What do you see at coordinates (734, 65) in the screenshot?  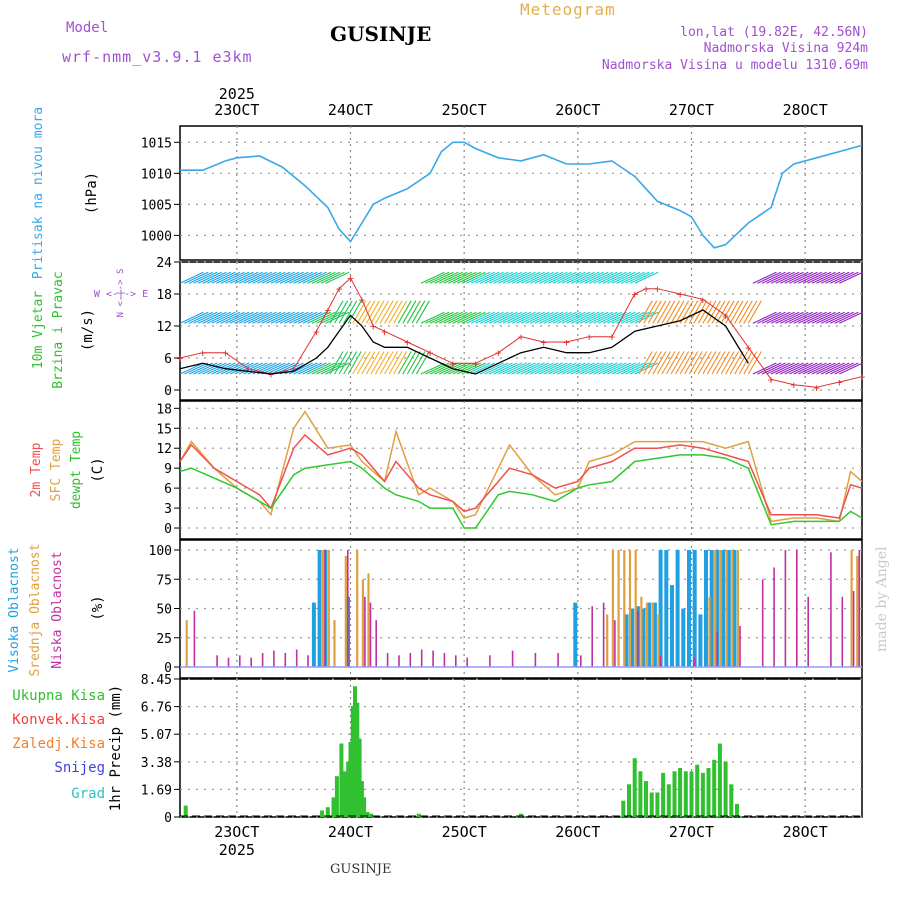 I see `model-elevation-label: Nadmorska Visina u modelu 1310.69m` at bounding box center [734, 65].